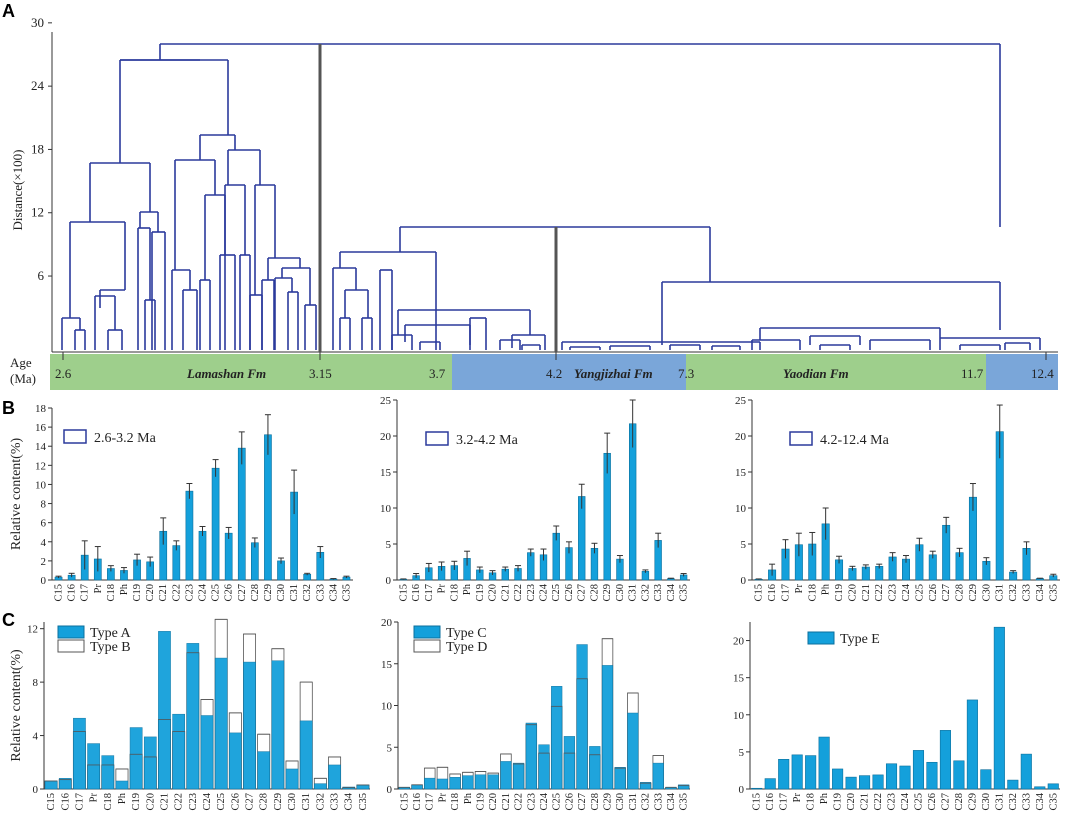 The width and height of the screenshot is (1072, 818). What do you see at coordinates (292, 802) in the screenshot?
I see `x-tick-label: C30` at bounding box center [292, 802].